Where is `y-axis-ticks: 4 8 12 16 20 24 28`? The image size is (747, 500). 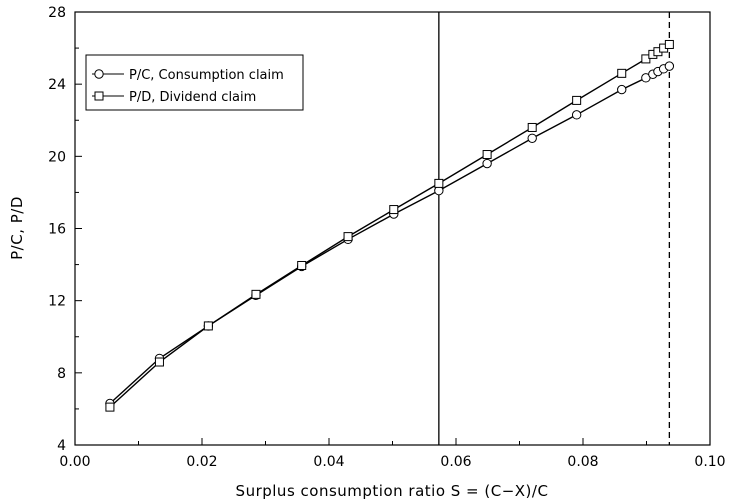 y-axis-ticks: 4 8 12 16 20 24 28 is located at coordinates (65, 229).